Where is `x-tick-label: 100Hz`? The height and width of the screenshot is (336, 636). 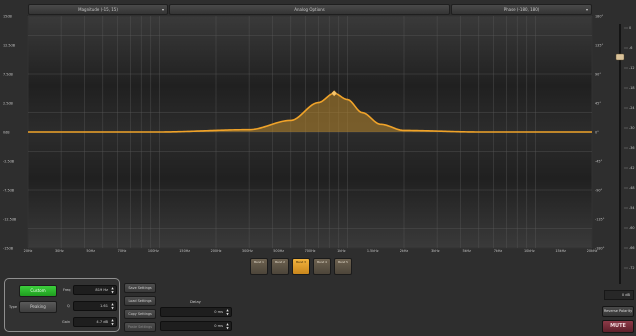
x-tick-label: 100Hz is located at coordinates (153, 251).